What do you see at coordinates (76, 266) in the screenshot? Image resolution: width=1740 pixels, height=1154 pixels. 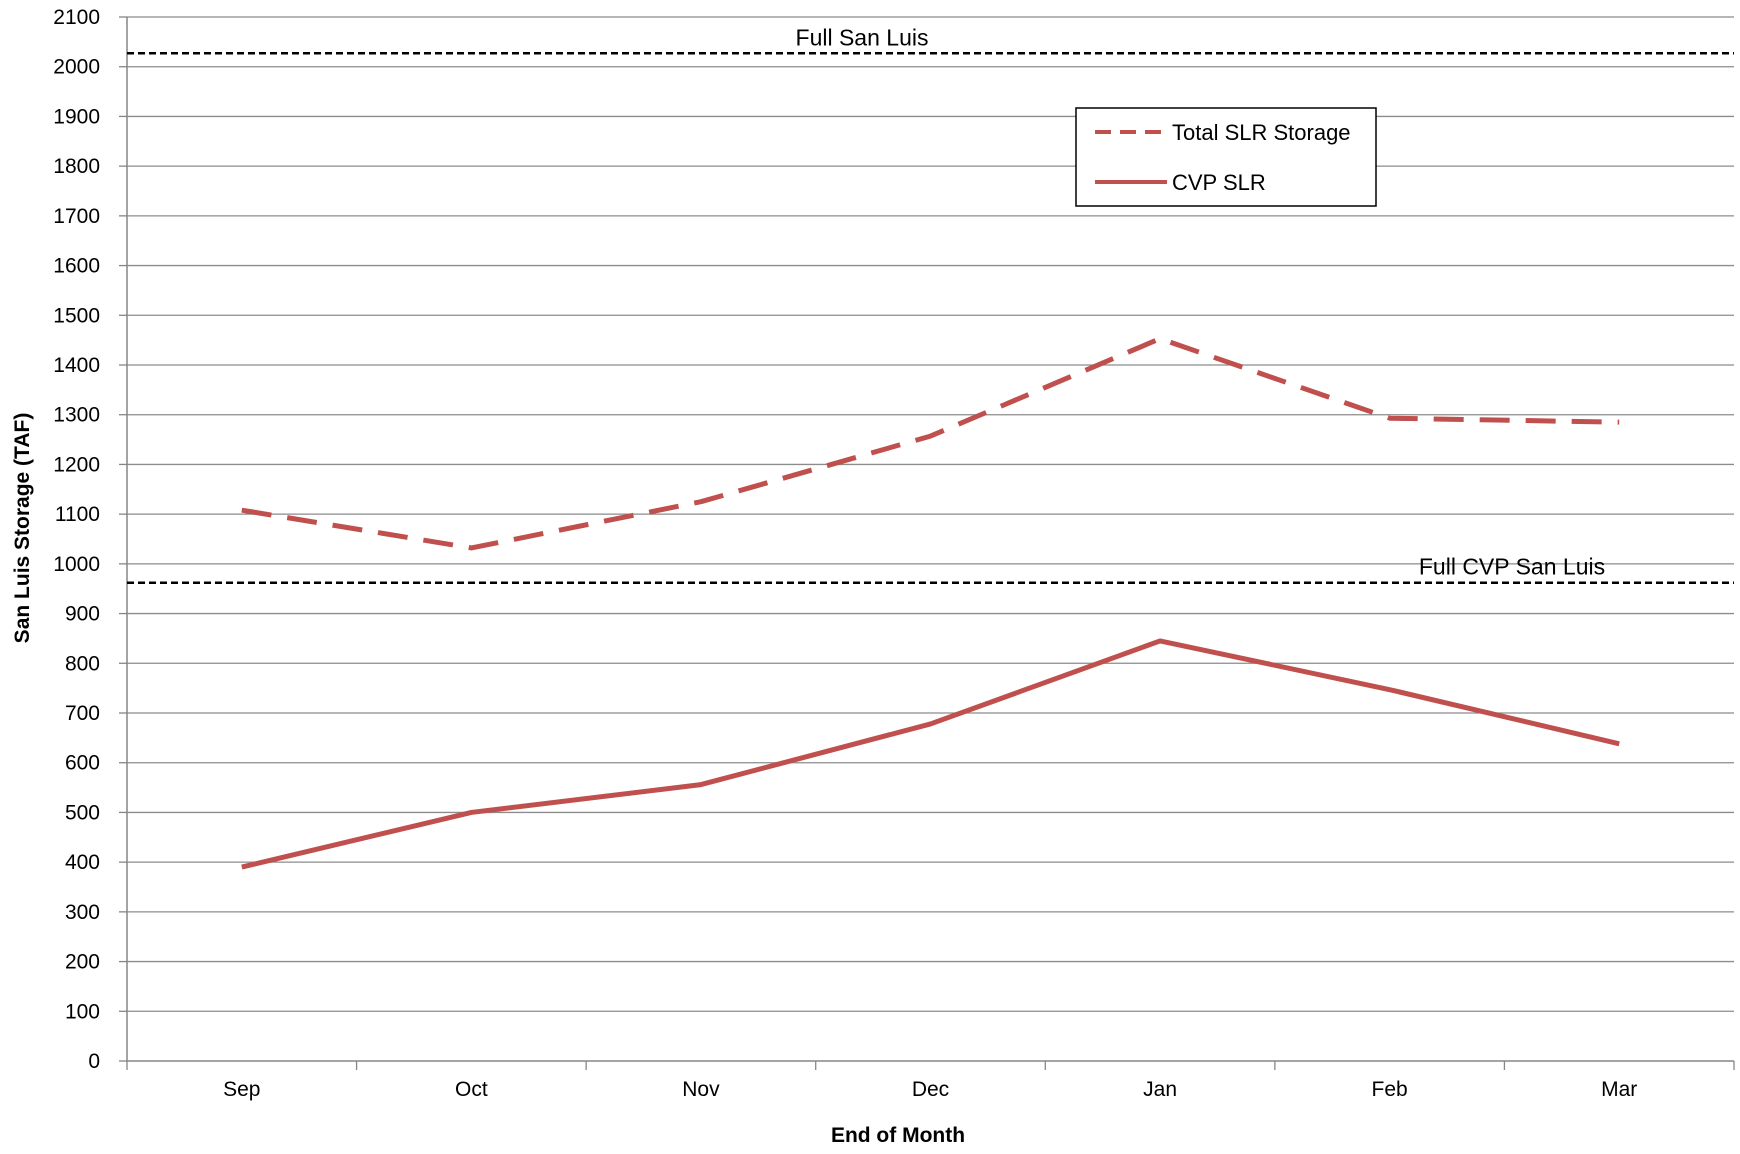 I see `y-tick-label-1600: 1600` at bounding box center [76, 266].